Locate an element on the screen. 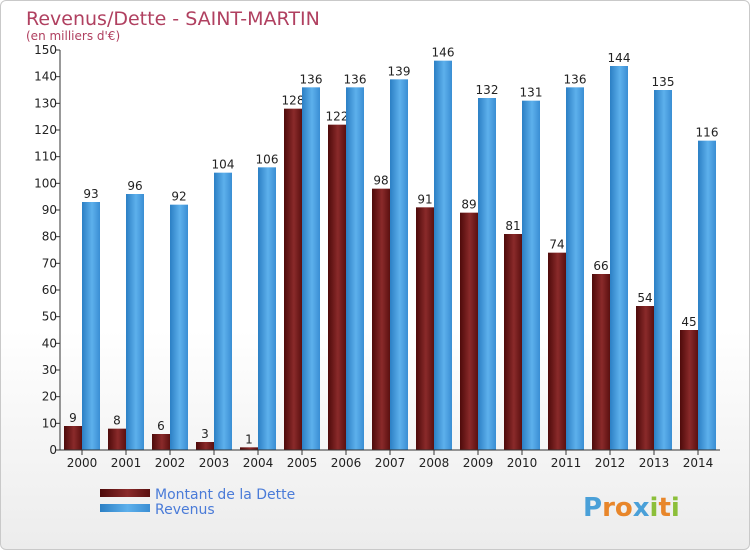 Image resolution: width=750 pixels, height=550 pixels. proxiti-logo-text: Proxiti is located at coordinates (631, 508).